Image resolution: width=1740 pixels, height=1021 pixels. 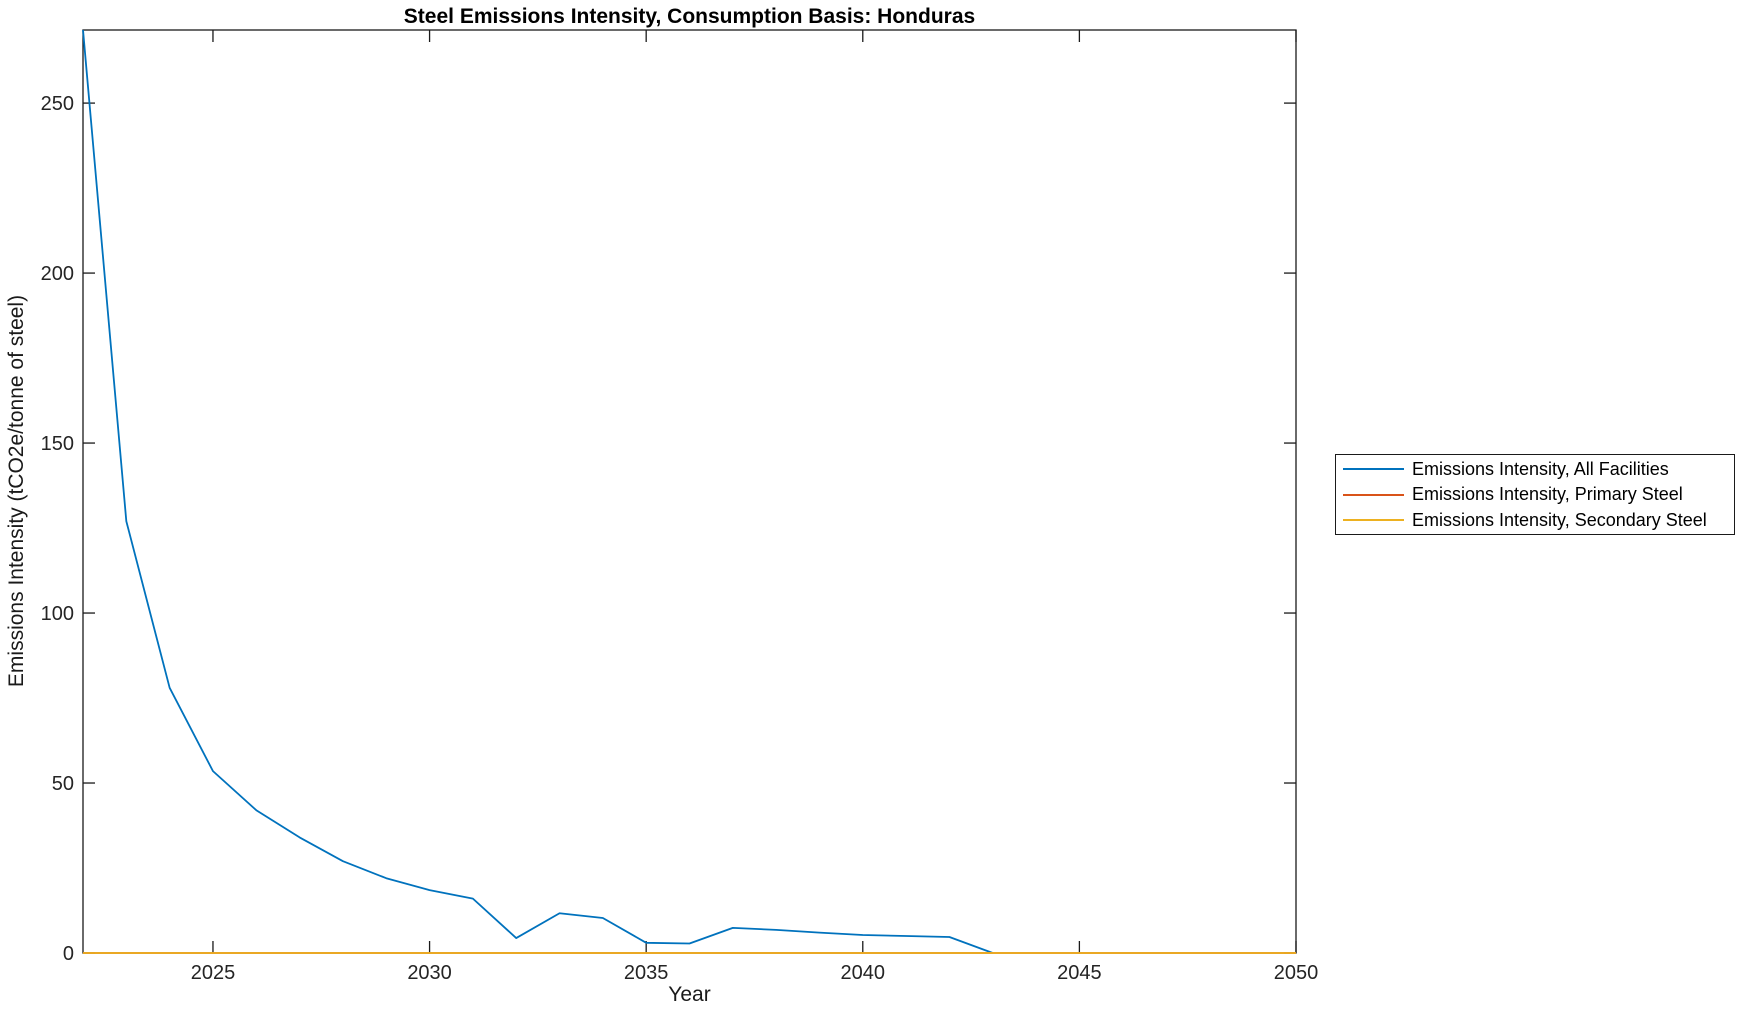 I want to click on legend-item-label: Emissions Intensity, All Facilities, so click(x=1540, y=468).